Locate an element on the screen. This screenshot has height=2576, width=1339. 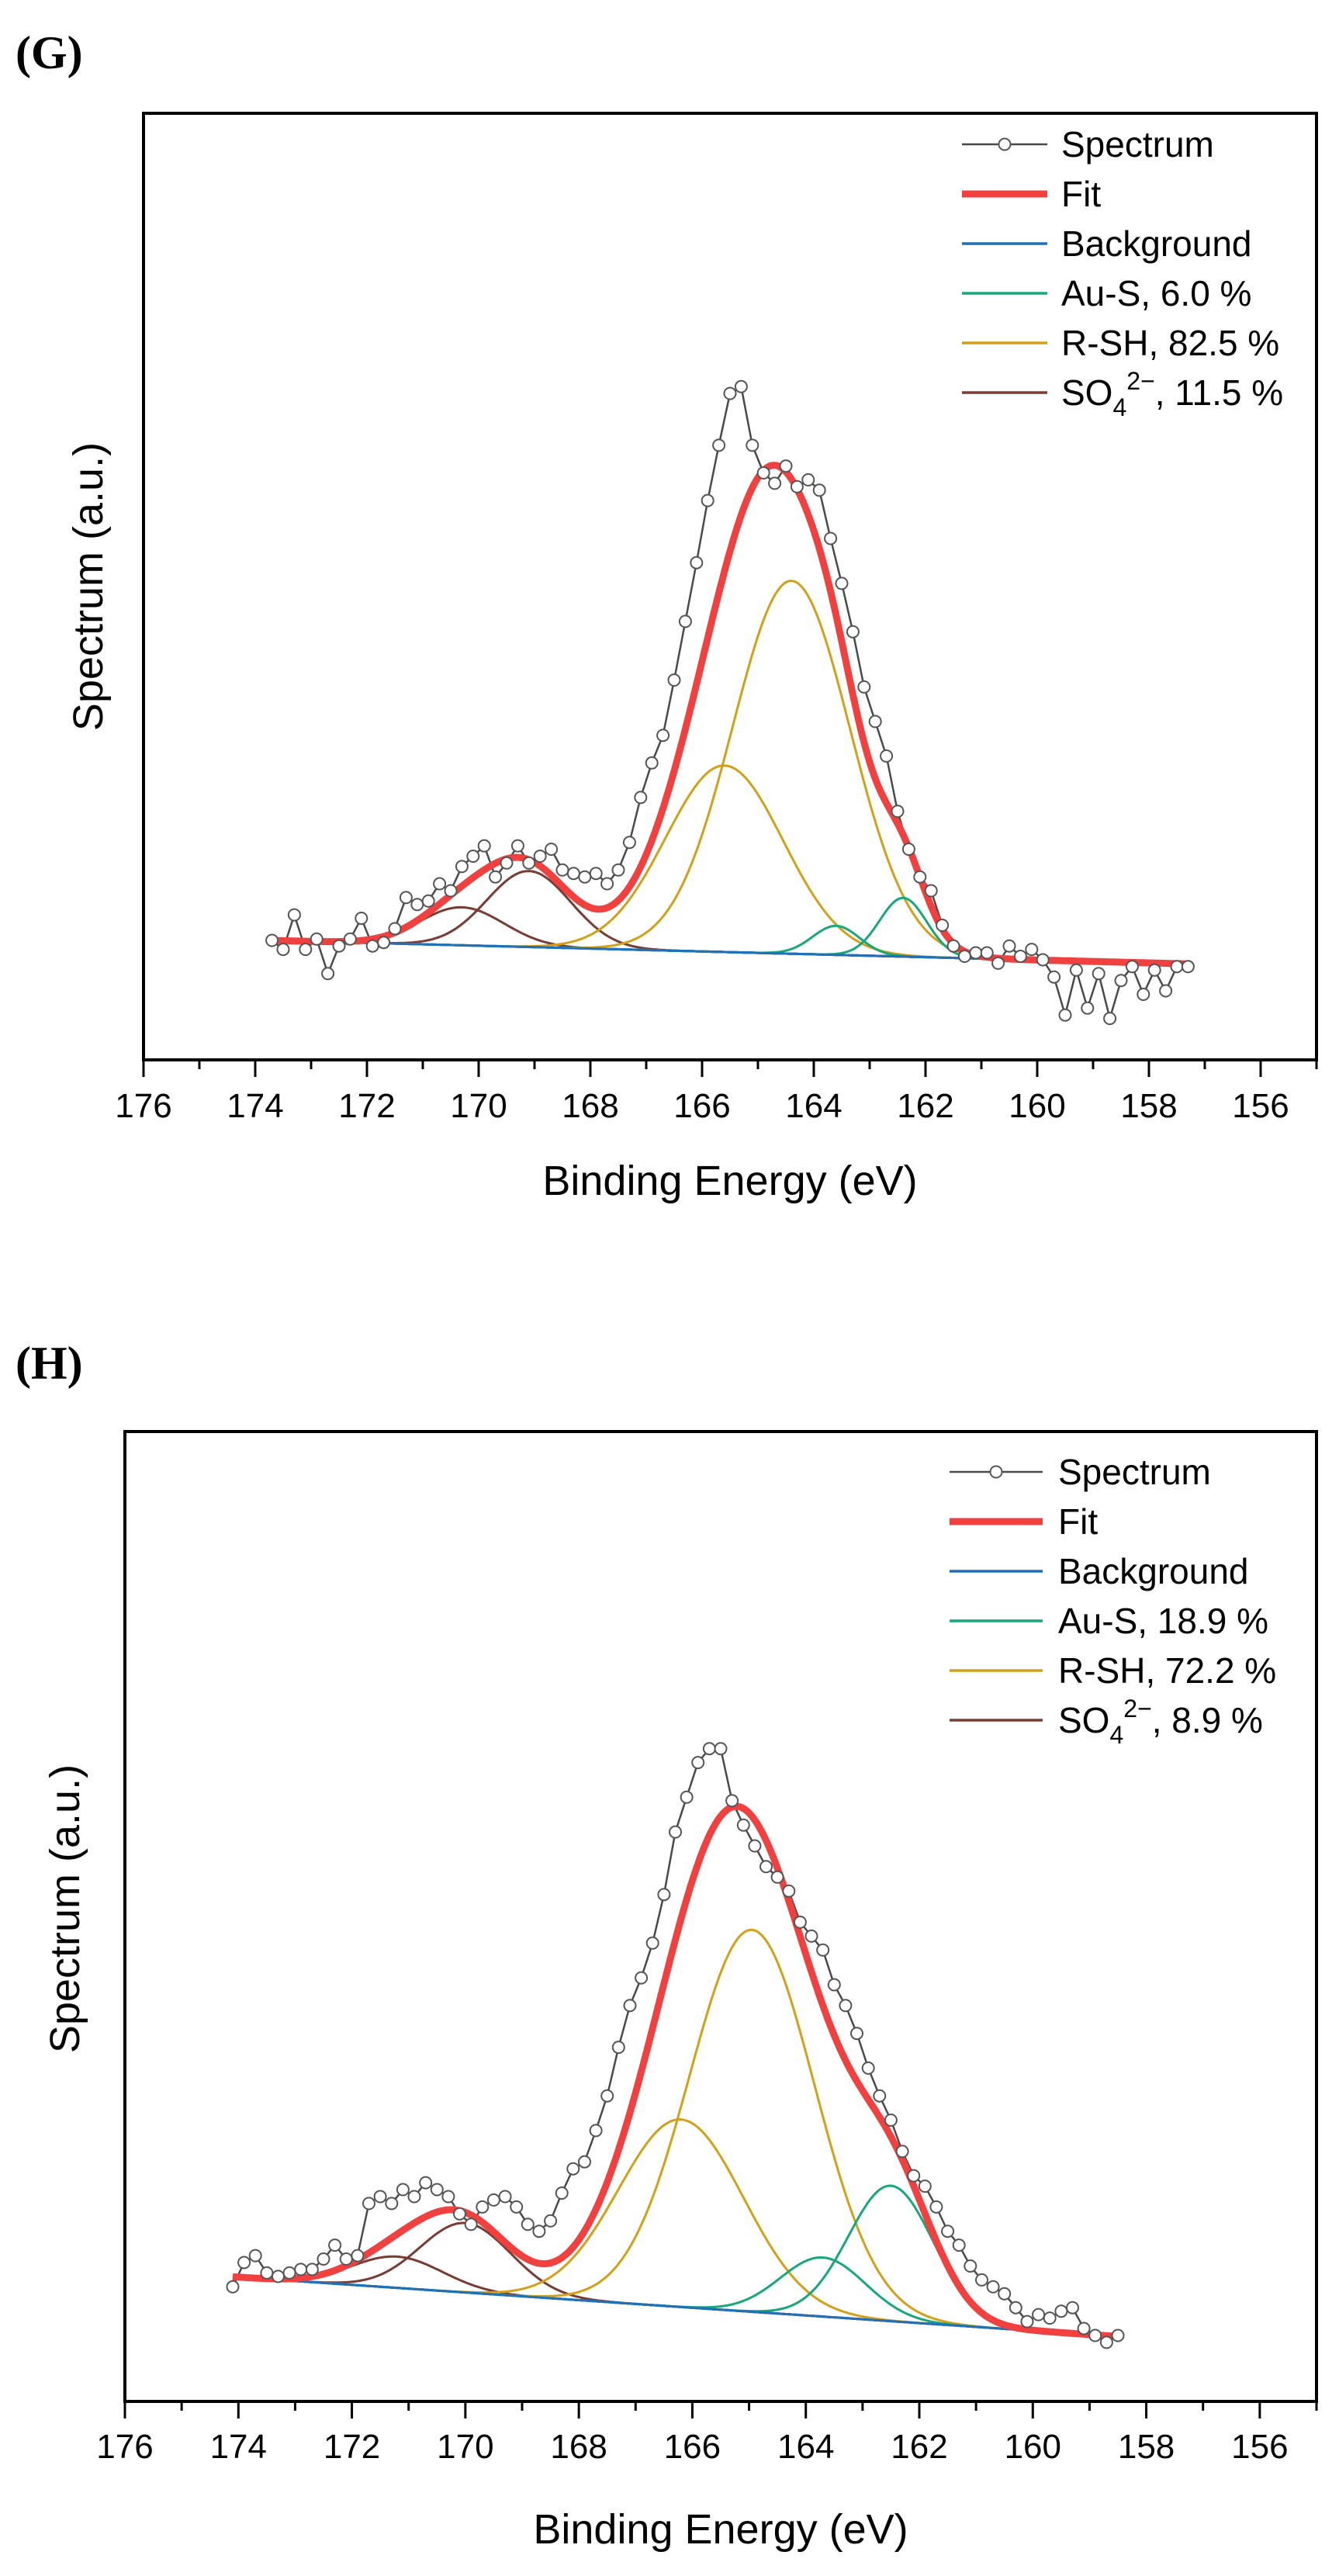
x-tick-label: 174 is located at coordinates (255, 1106).